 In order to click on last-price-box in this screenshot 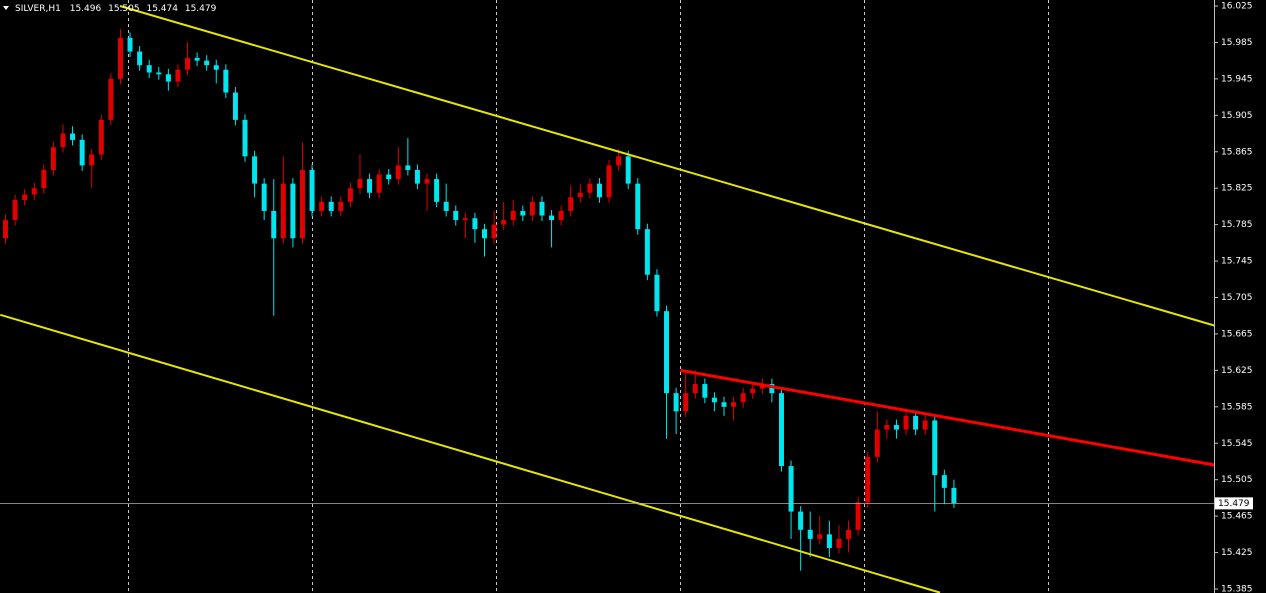, I will do `click(1234, 503)`.